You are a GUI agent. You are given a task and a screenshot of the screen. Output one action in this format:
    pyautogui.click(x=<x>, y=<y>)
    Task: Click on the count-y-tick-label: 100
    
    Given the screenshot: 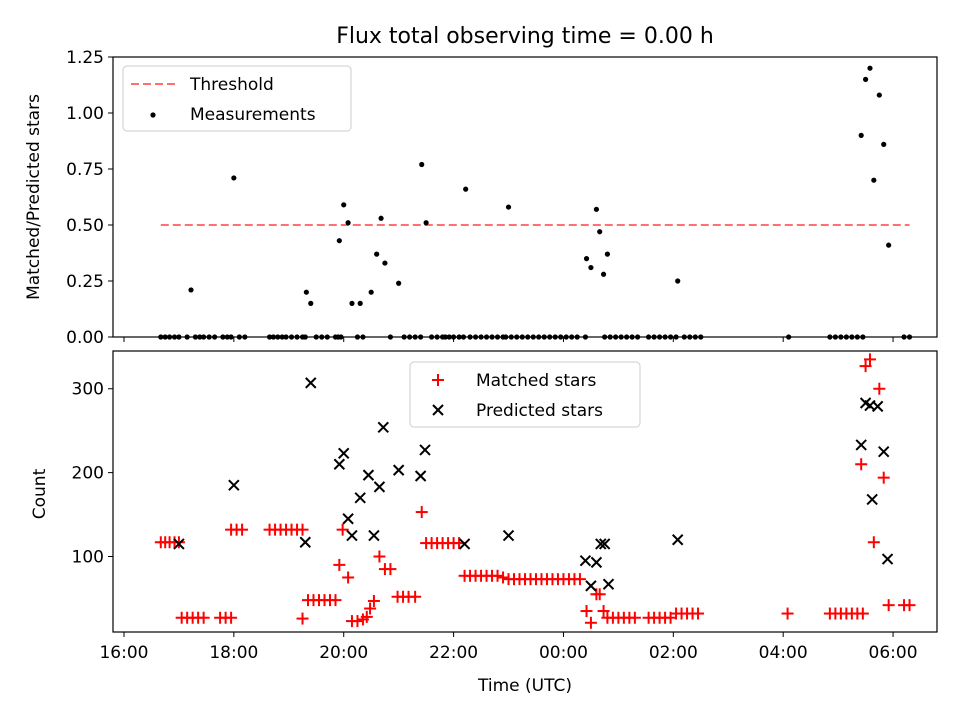 What is the action you would take?
    pyautogui.click(x=88, y=558)
    